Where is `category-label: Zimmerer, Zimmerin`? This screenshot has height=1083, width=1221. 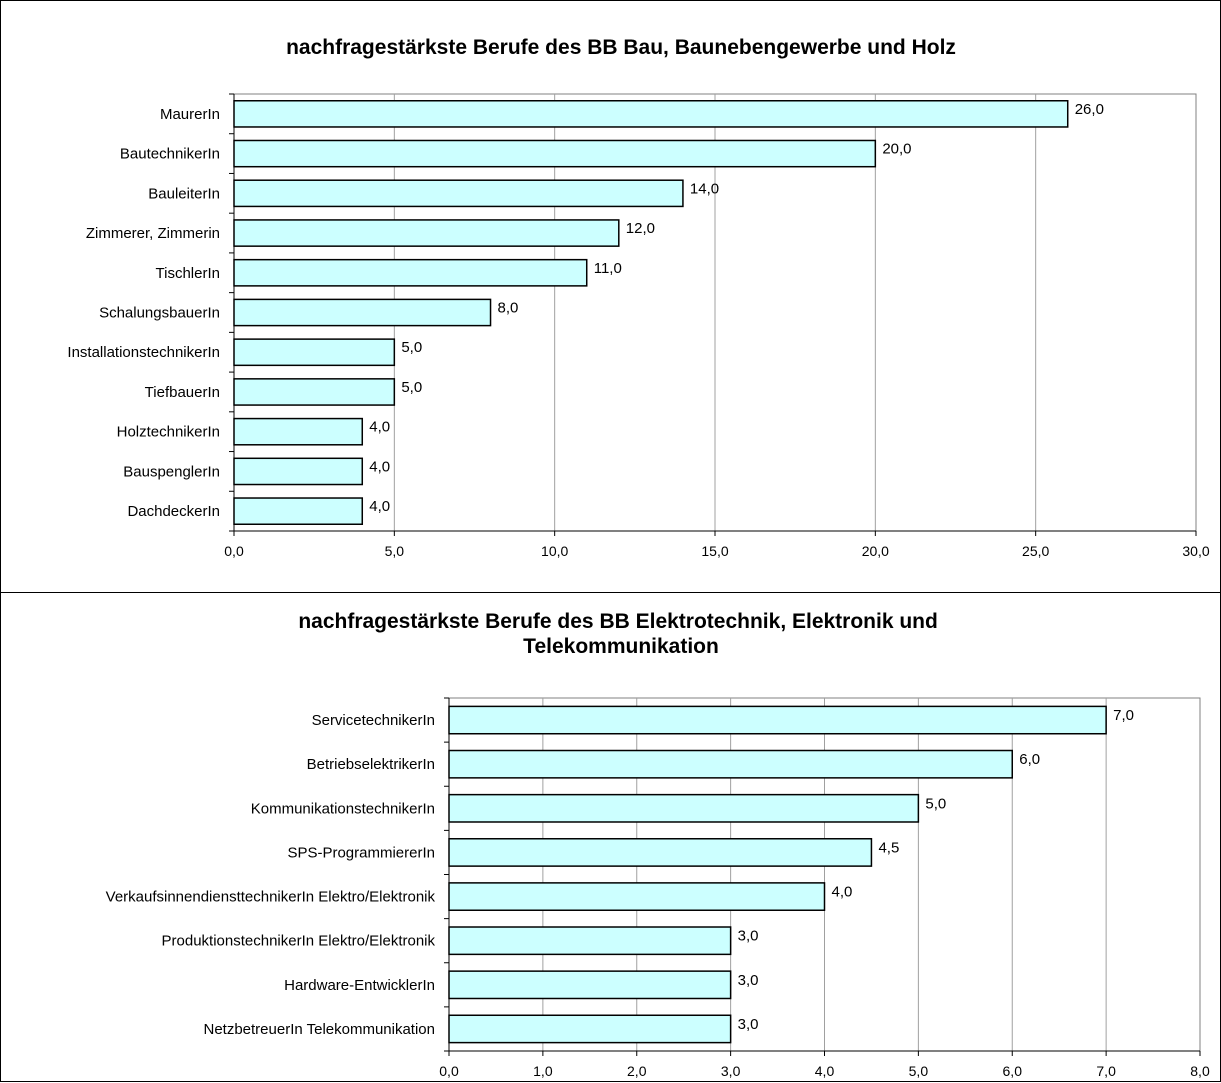 category-label: Zimmerer, Zimmerin is located at coordinates (153, 233).